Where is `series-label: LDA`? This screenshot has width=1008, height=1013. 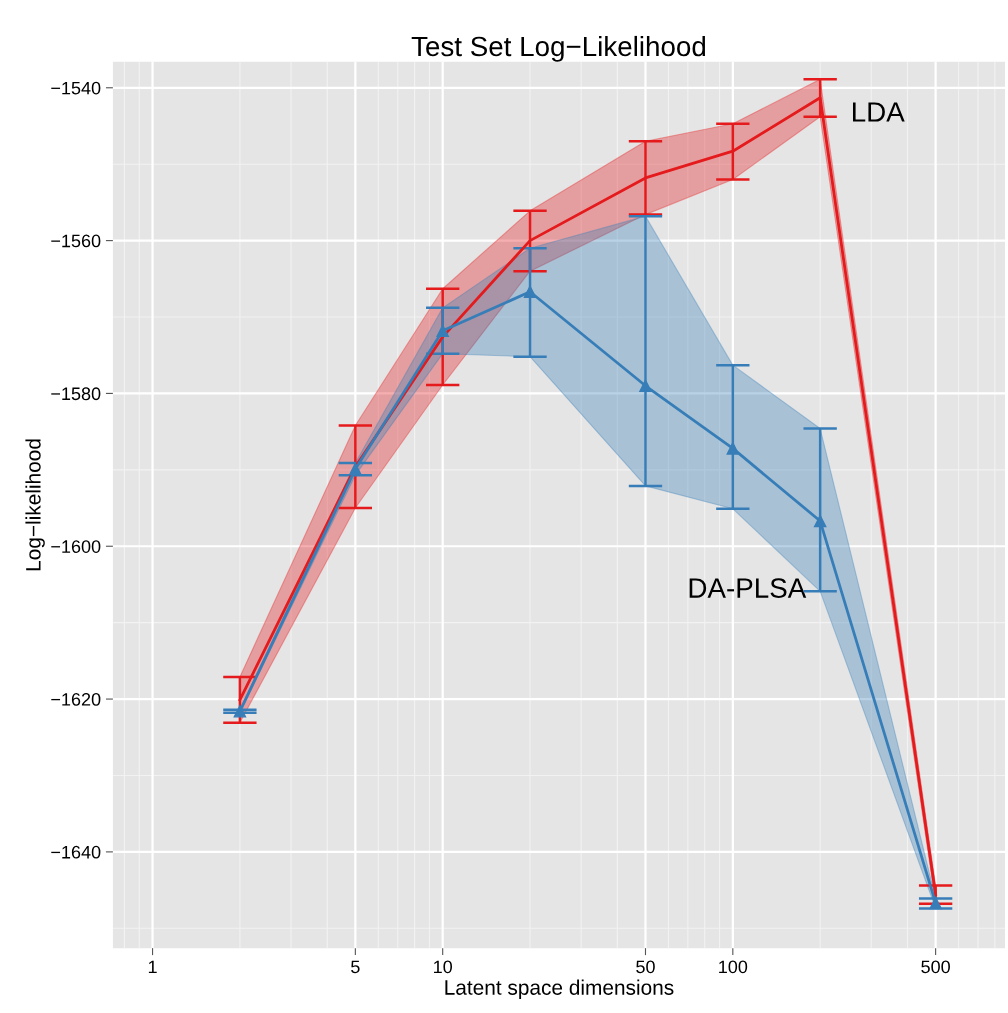 series-label: LDA is located at coordinates (879, 112).